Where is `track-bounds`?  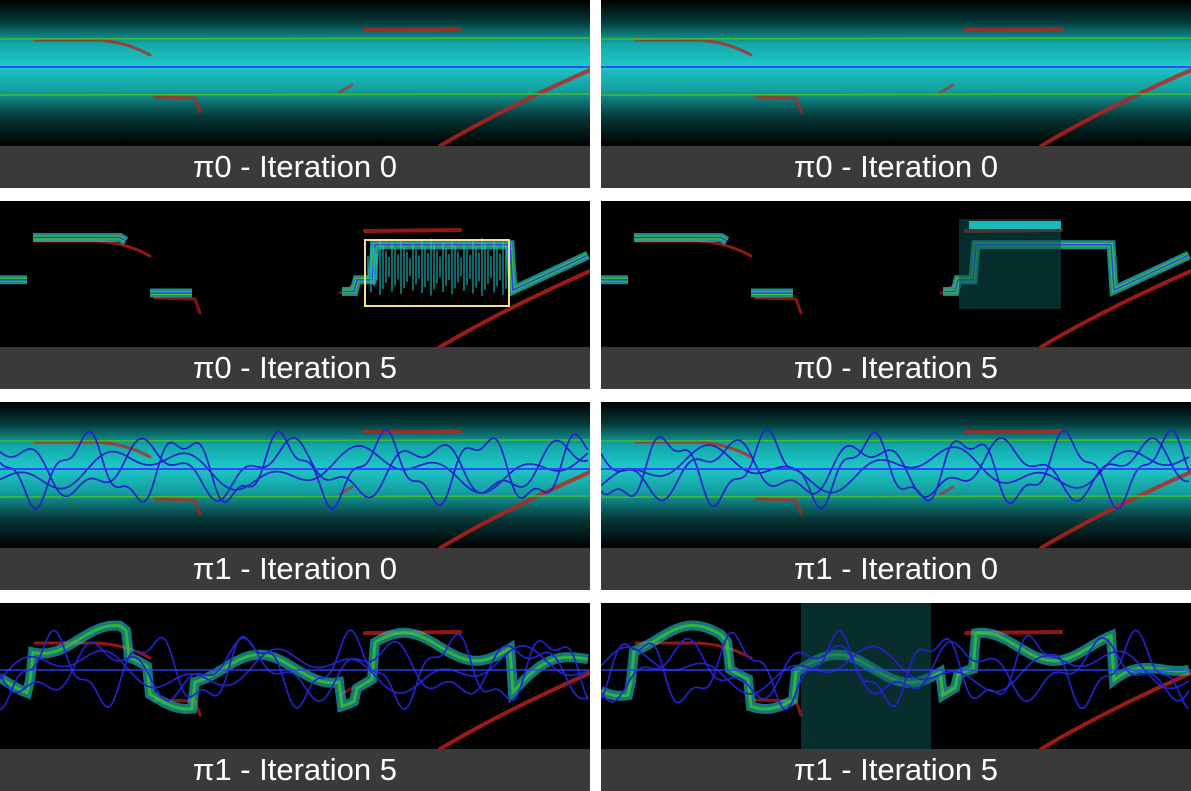 track-bounds is located at coordinates (895, 265).